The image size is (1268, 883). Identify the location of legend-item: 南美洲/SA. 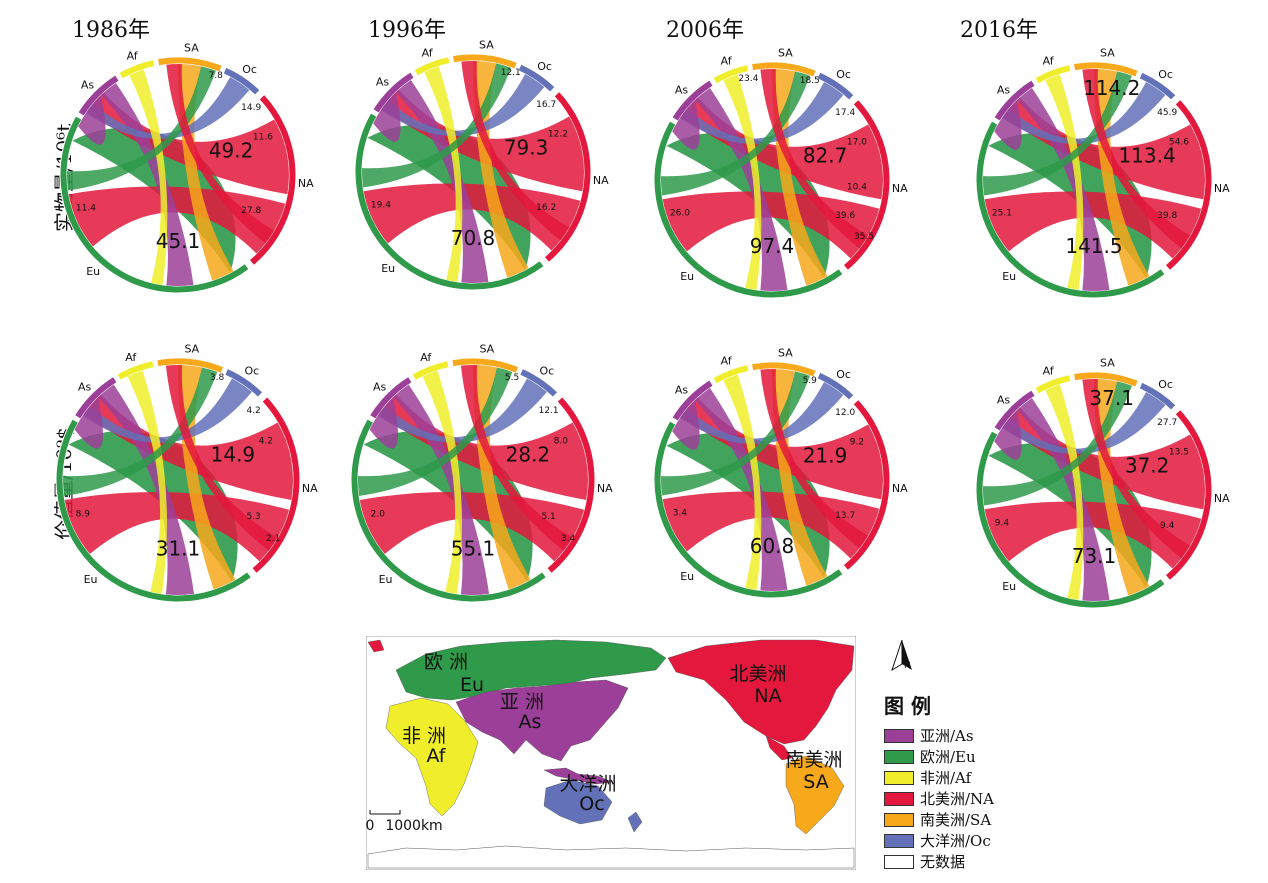
(984, 819).